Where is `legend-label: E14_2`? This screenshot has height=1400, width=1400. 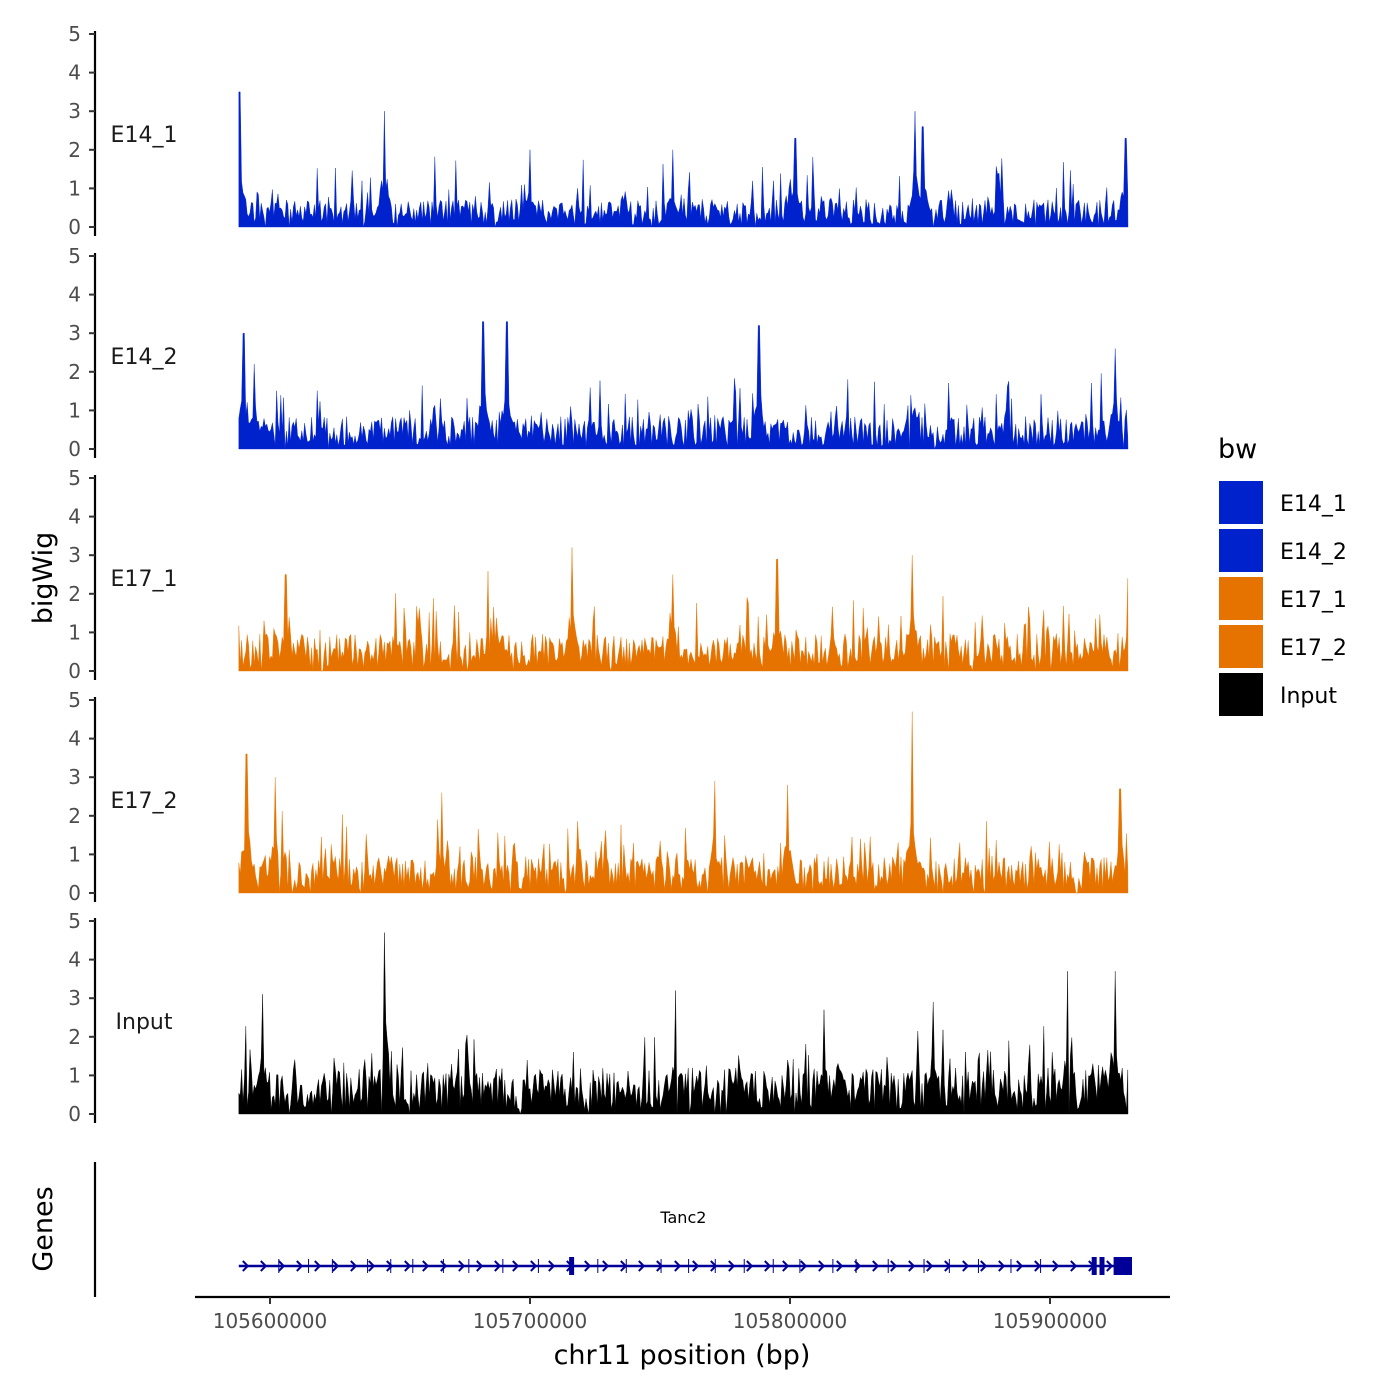
legend-label: E14_2 is located at coordinates (1313, 552).